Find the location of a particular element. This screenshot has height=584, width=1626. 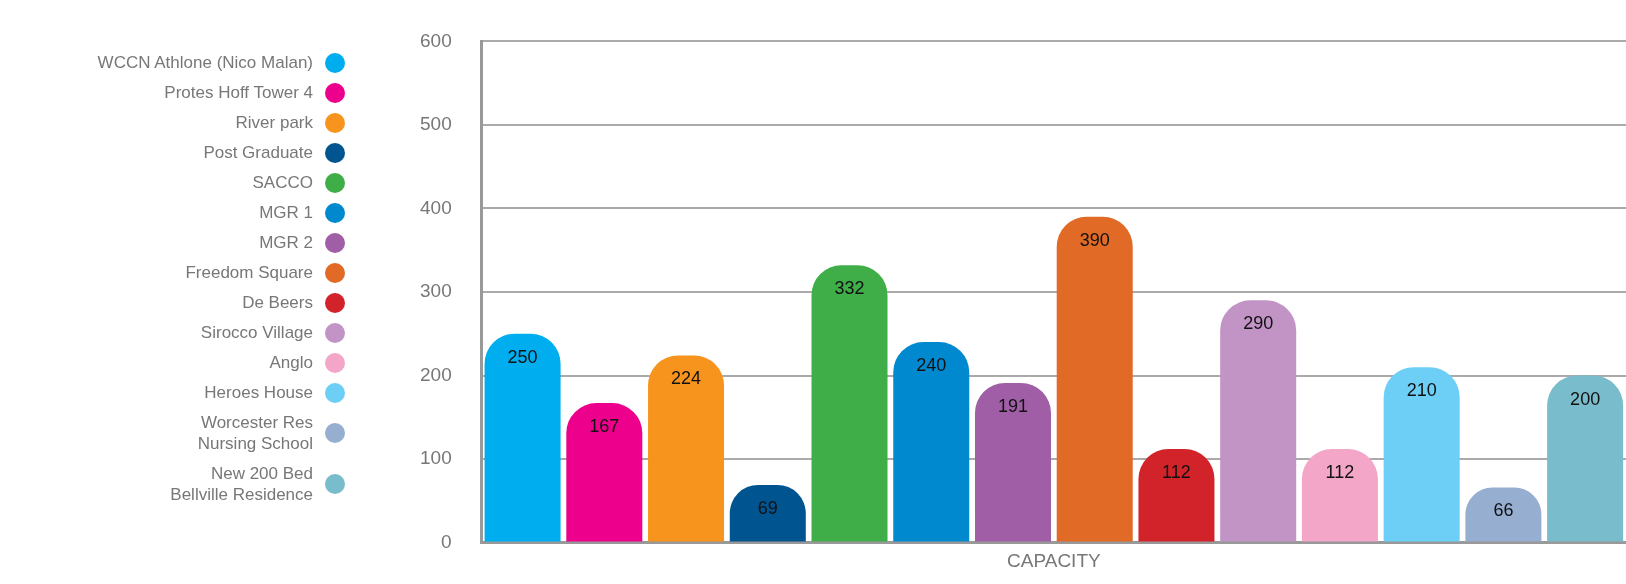

y-tick-label: 500 is located at coordinates (436, 124).